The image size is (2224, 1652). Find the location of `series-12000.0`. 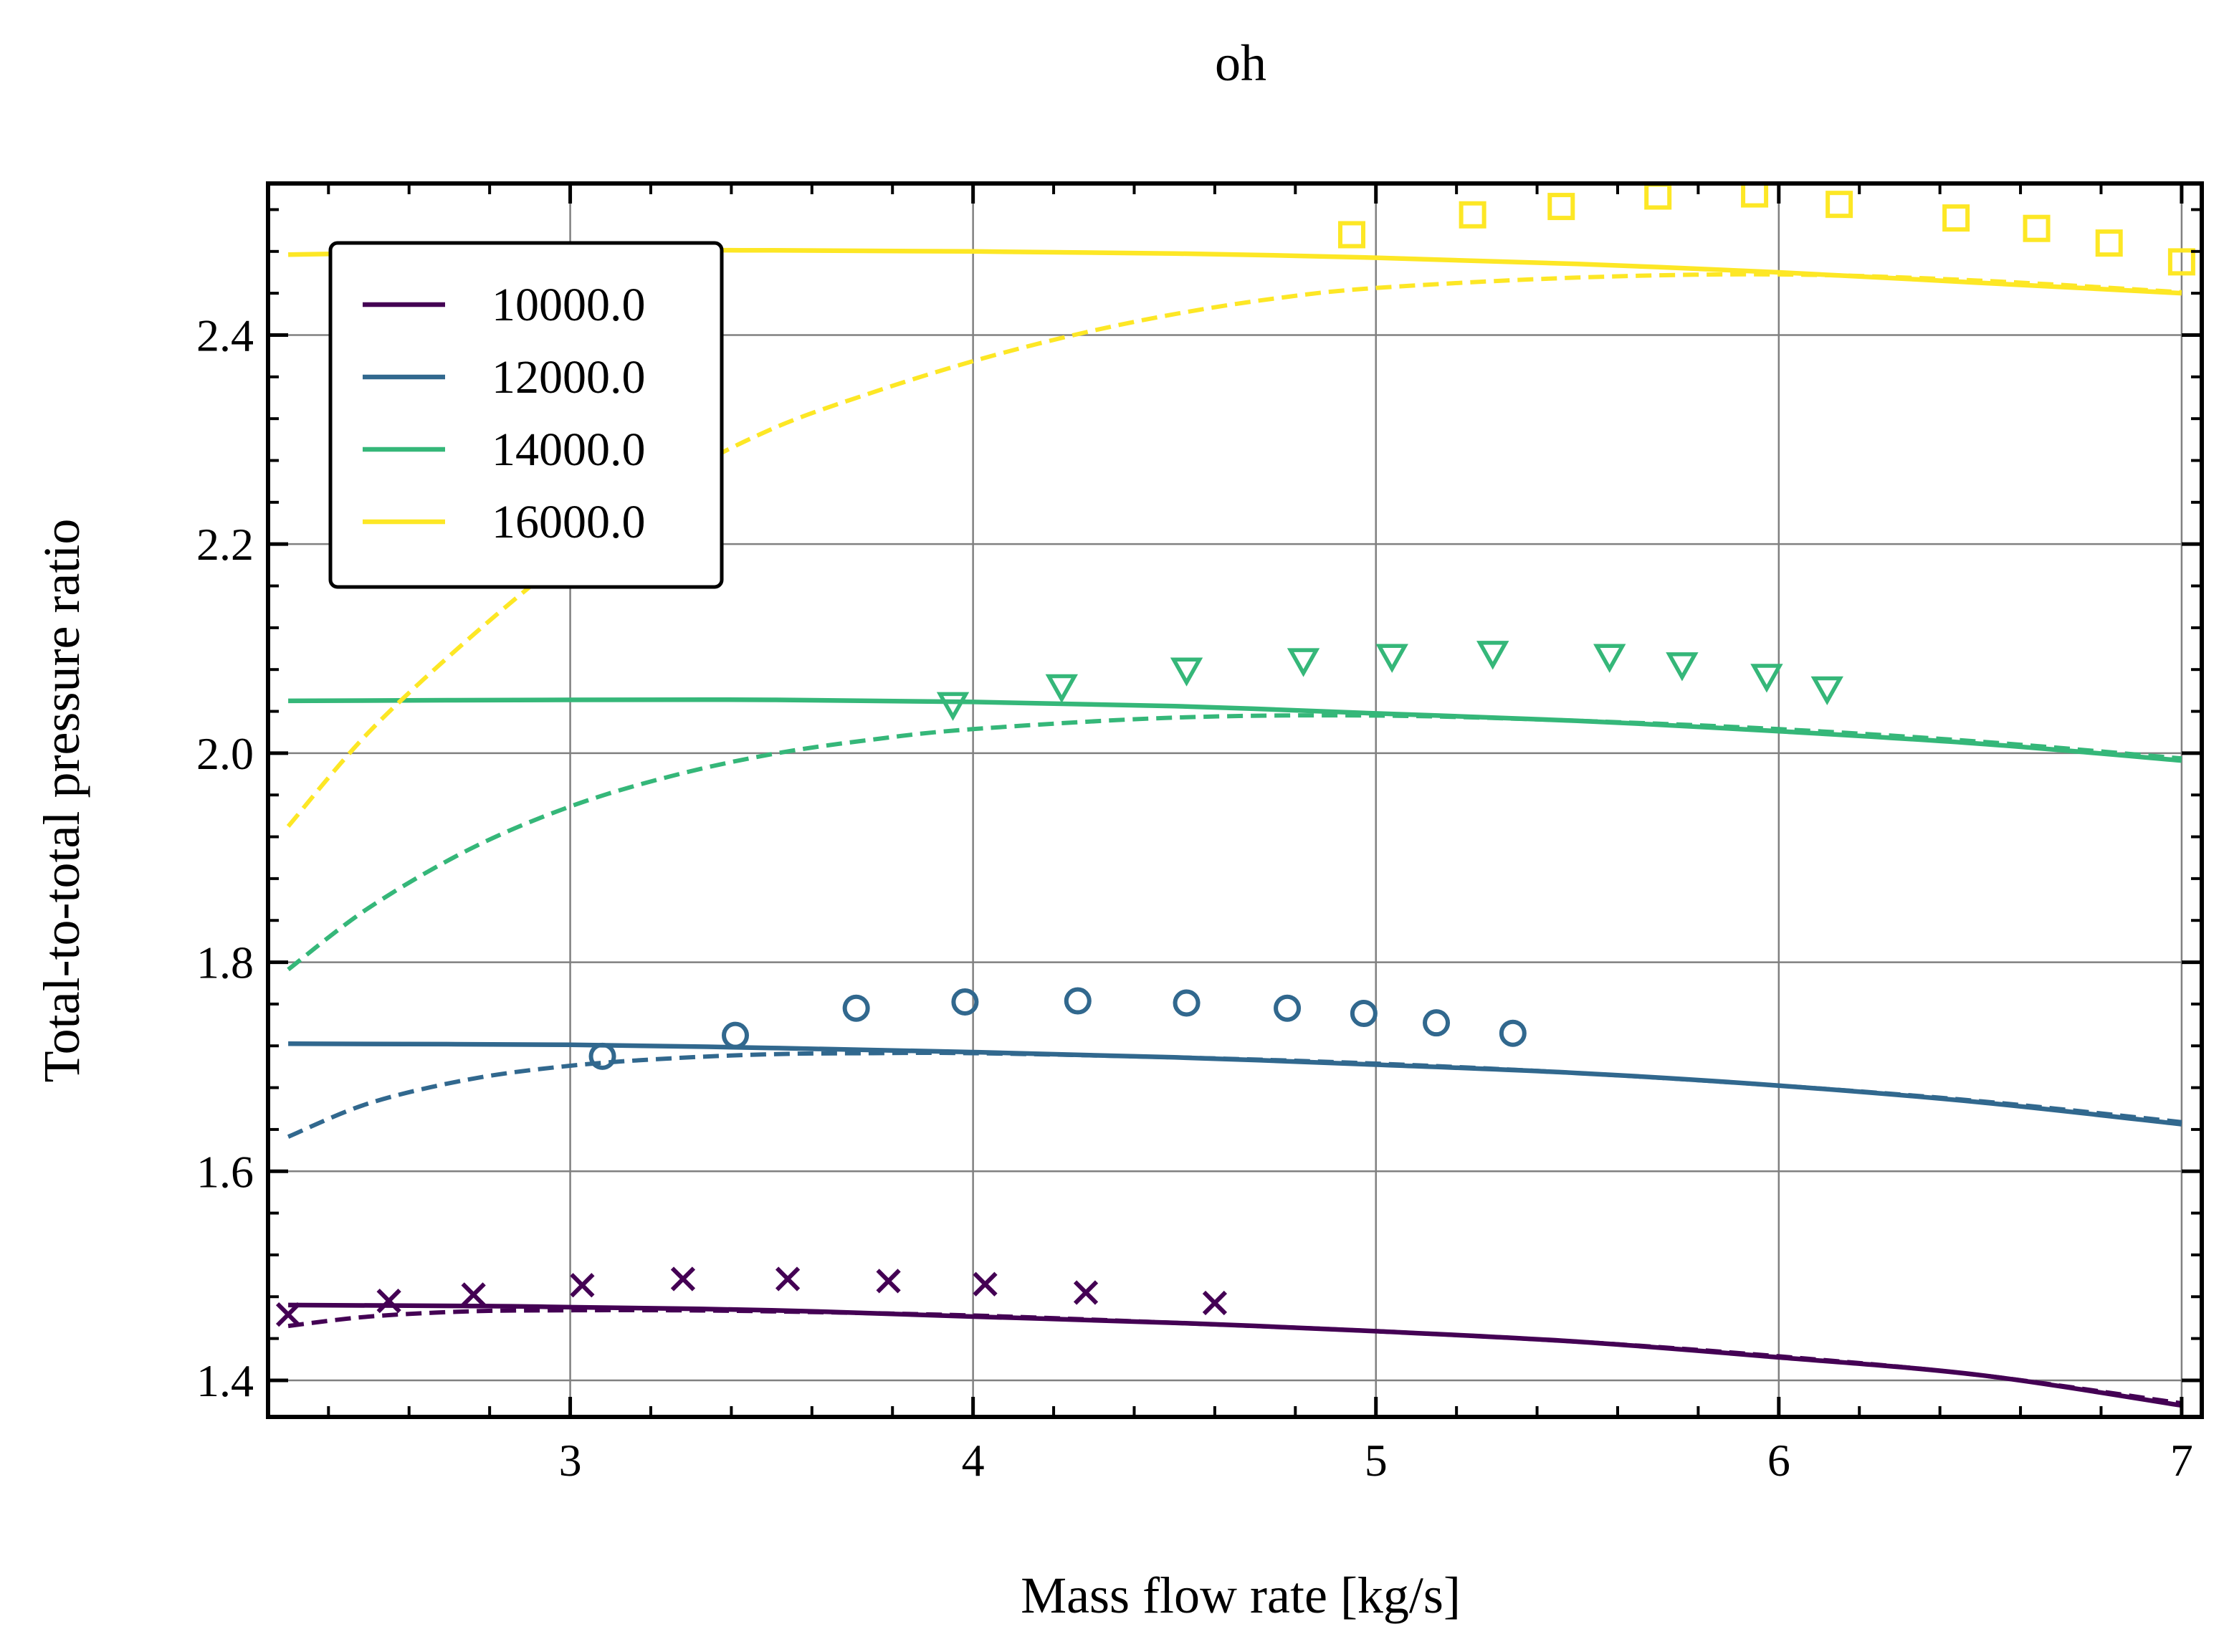

series-12000.0 is located at coordinates (1234, 1063).